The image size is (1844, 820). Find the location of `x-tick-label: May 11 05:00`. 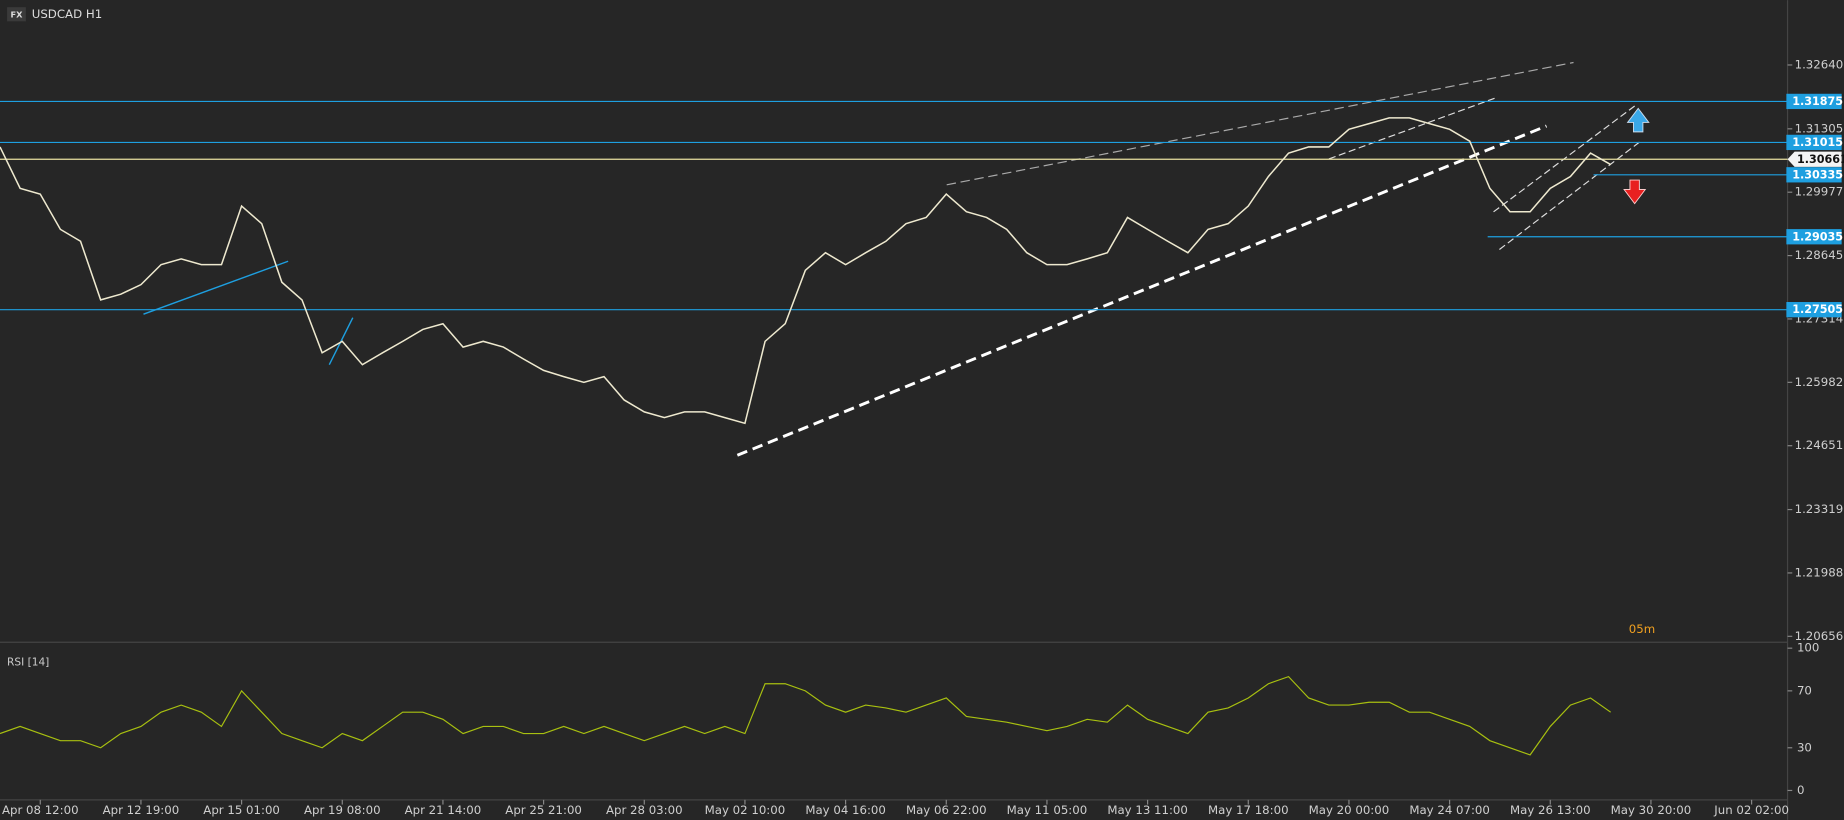

x-tick-label: May 11 05:00 is located at coordinates (1047, 810).